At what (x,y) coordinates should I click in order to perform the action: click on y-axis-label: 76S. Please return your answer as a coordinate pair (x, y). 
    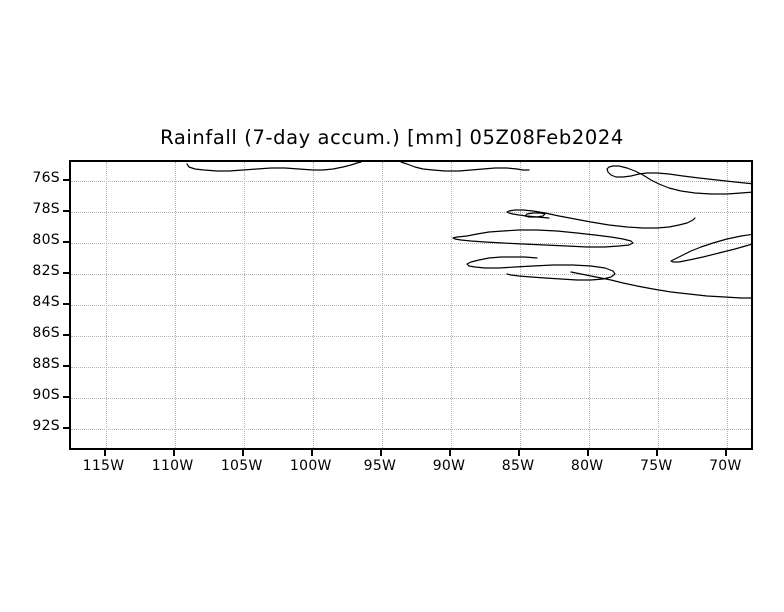
    Looking at the image, I should click on (46, 177).